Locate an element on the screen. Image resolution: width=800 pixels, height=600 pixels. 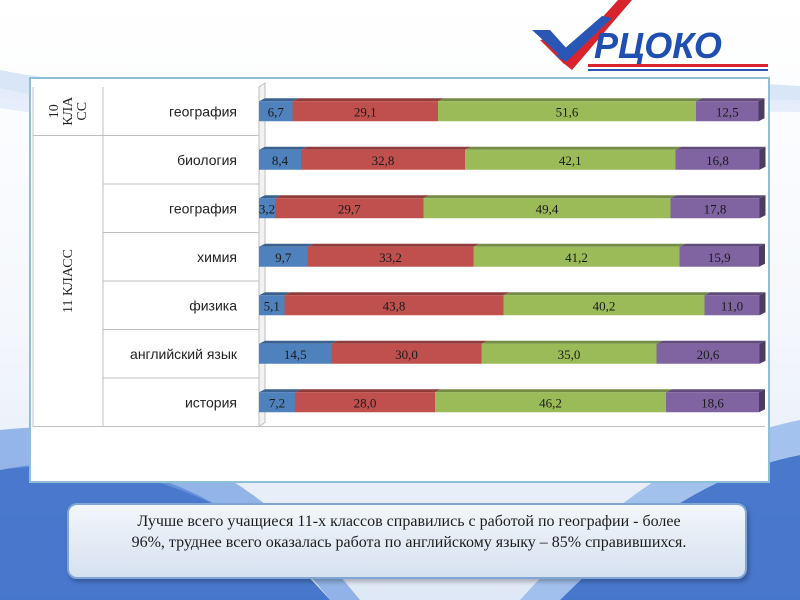
data-label: 49,4 is located at coordinates (547, 208).